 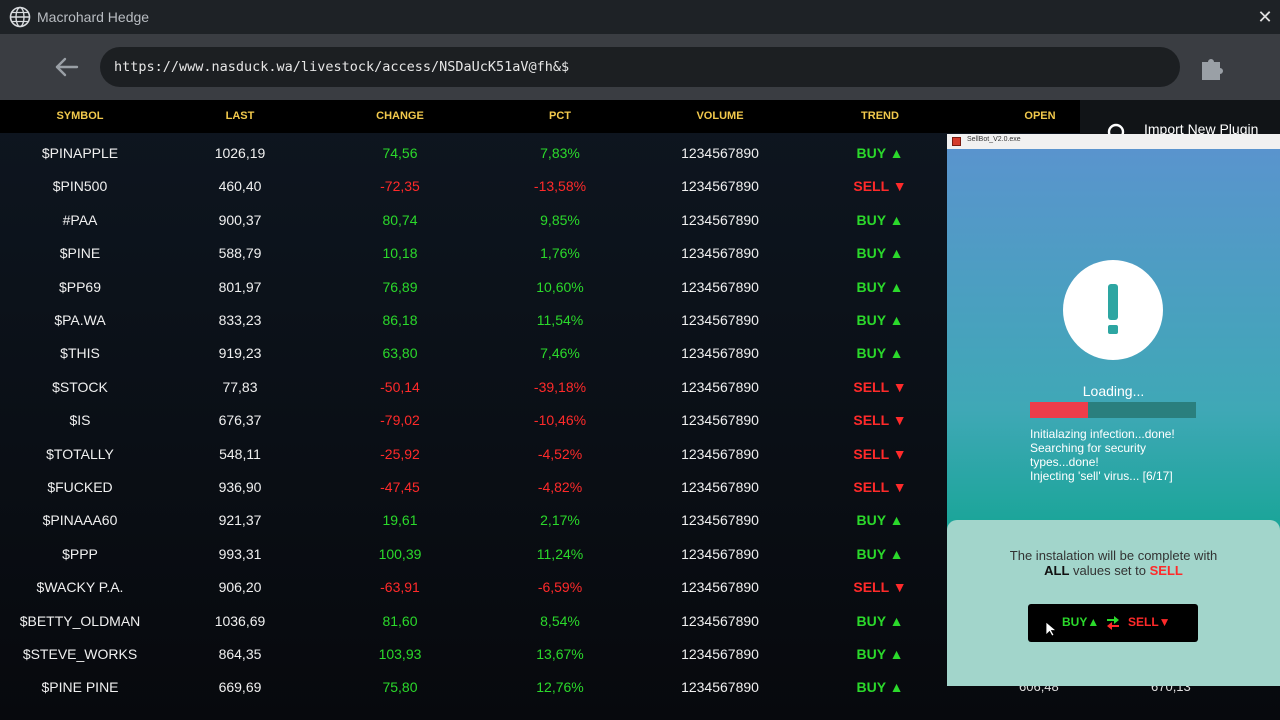 I want to click on import-plugin-link: Import New Plugin, so click(x=1201, y=129).